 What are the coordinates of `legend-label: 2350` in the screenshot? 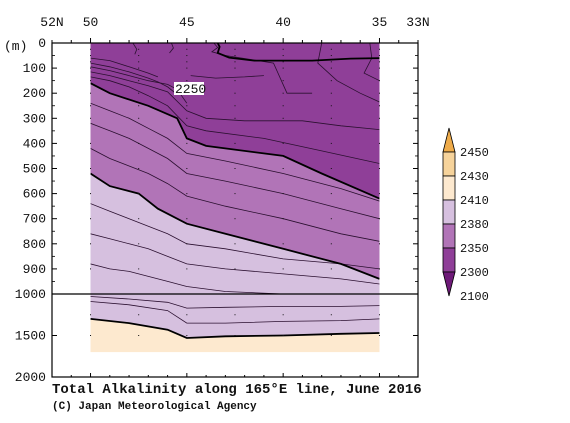 It's located at (474, 249).